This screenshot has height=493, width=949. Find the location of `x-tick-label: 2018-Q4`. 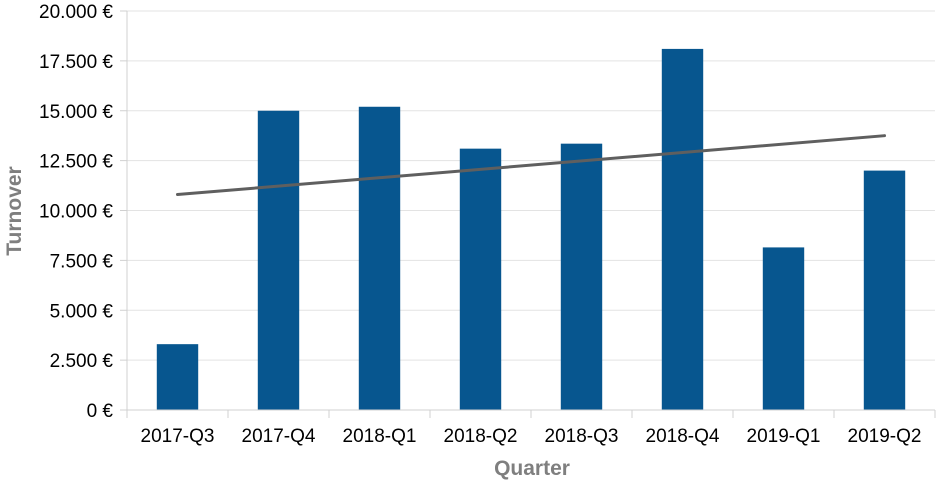

x-tick-label: 2018-Q4 is located at coordinates (683, 436).